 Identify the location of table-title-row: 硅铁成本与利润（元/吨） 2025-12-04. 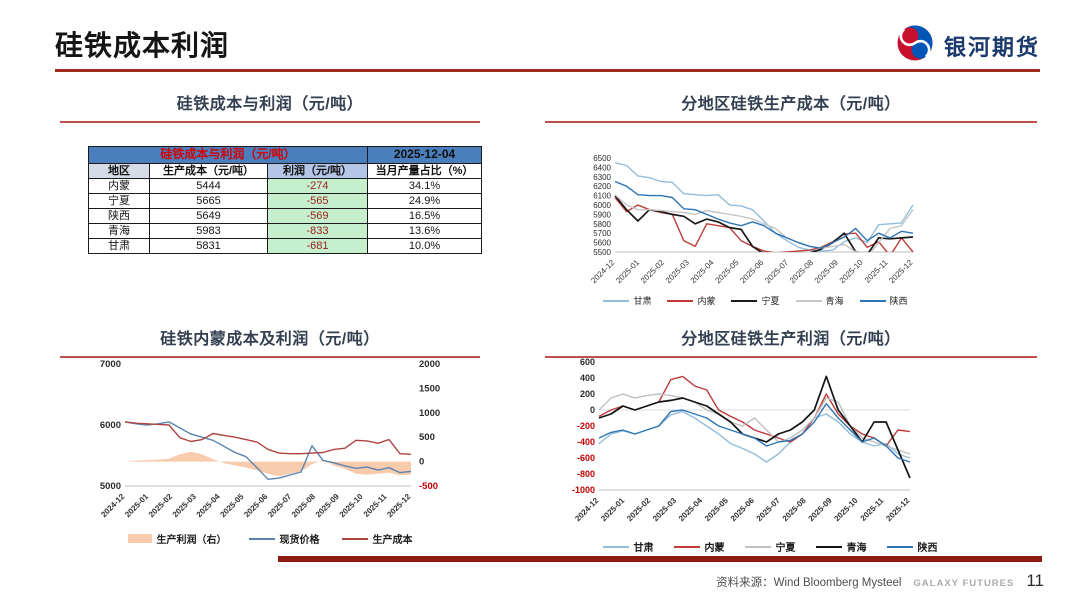
(285, 155).